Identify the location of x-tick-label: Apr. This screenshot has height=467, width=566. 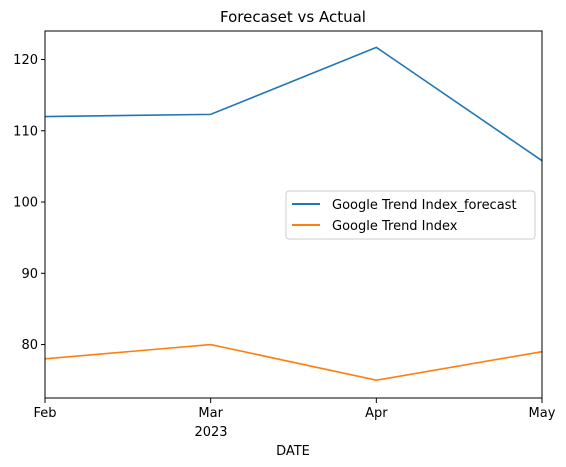
(376, 413).